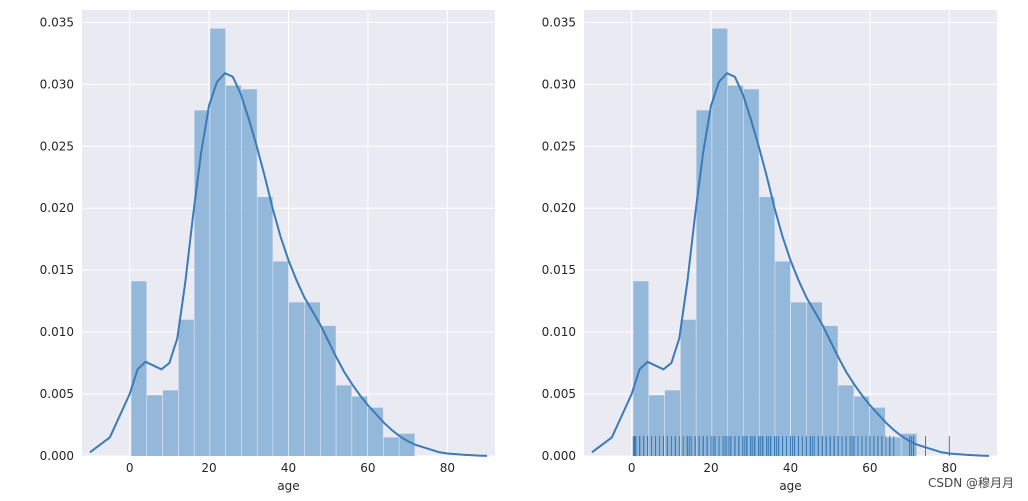 This screenshot has width=1028, height=501. Describe the element at coordinates (57, 84) in the screenshot. I see `chart-1-y-tick-label-6: 0.030` at that location.